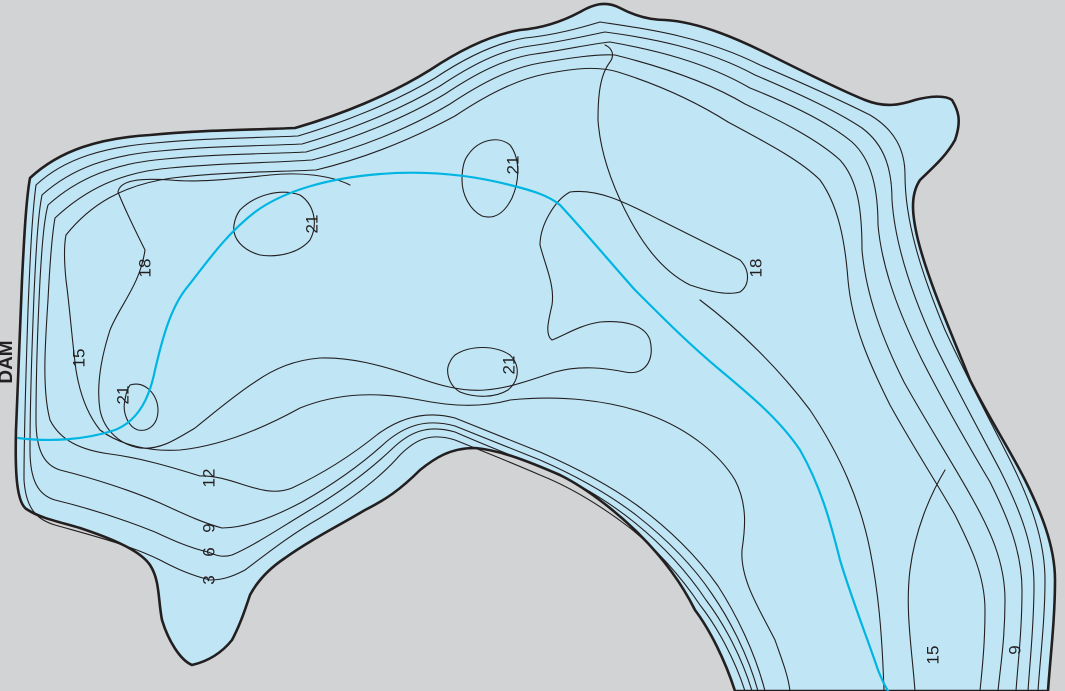 The width and height of the screenshot is (1065, 691). What do you see at coordinates (208, 478) in the screenshot?
I see `depth-label-12: 12` at bounding box center [208, 478].